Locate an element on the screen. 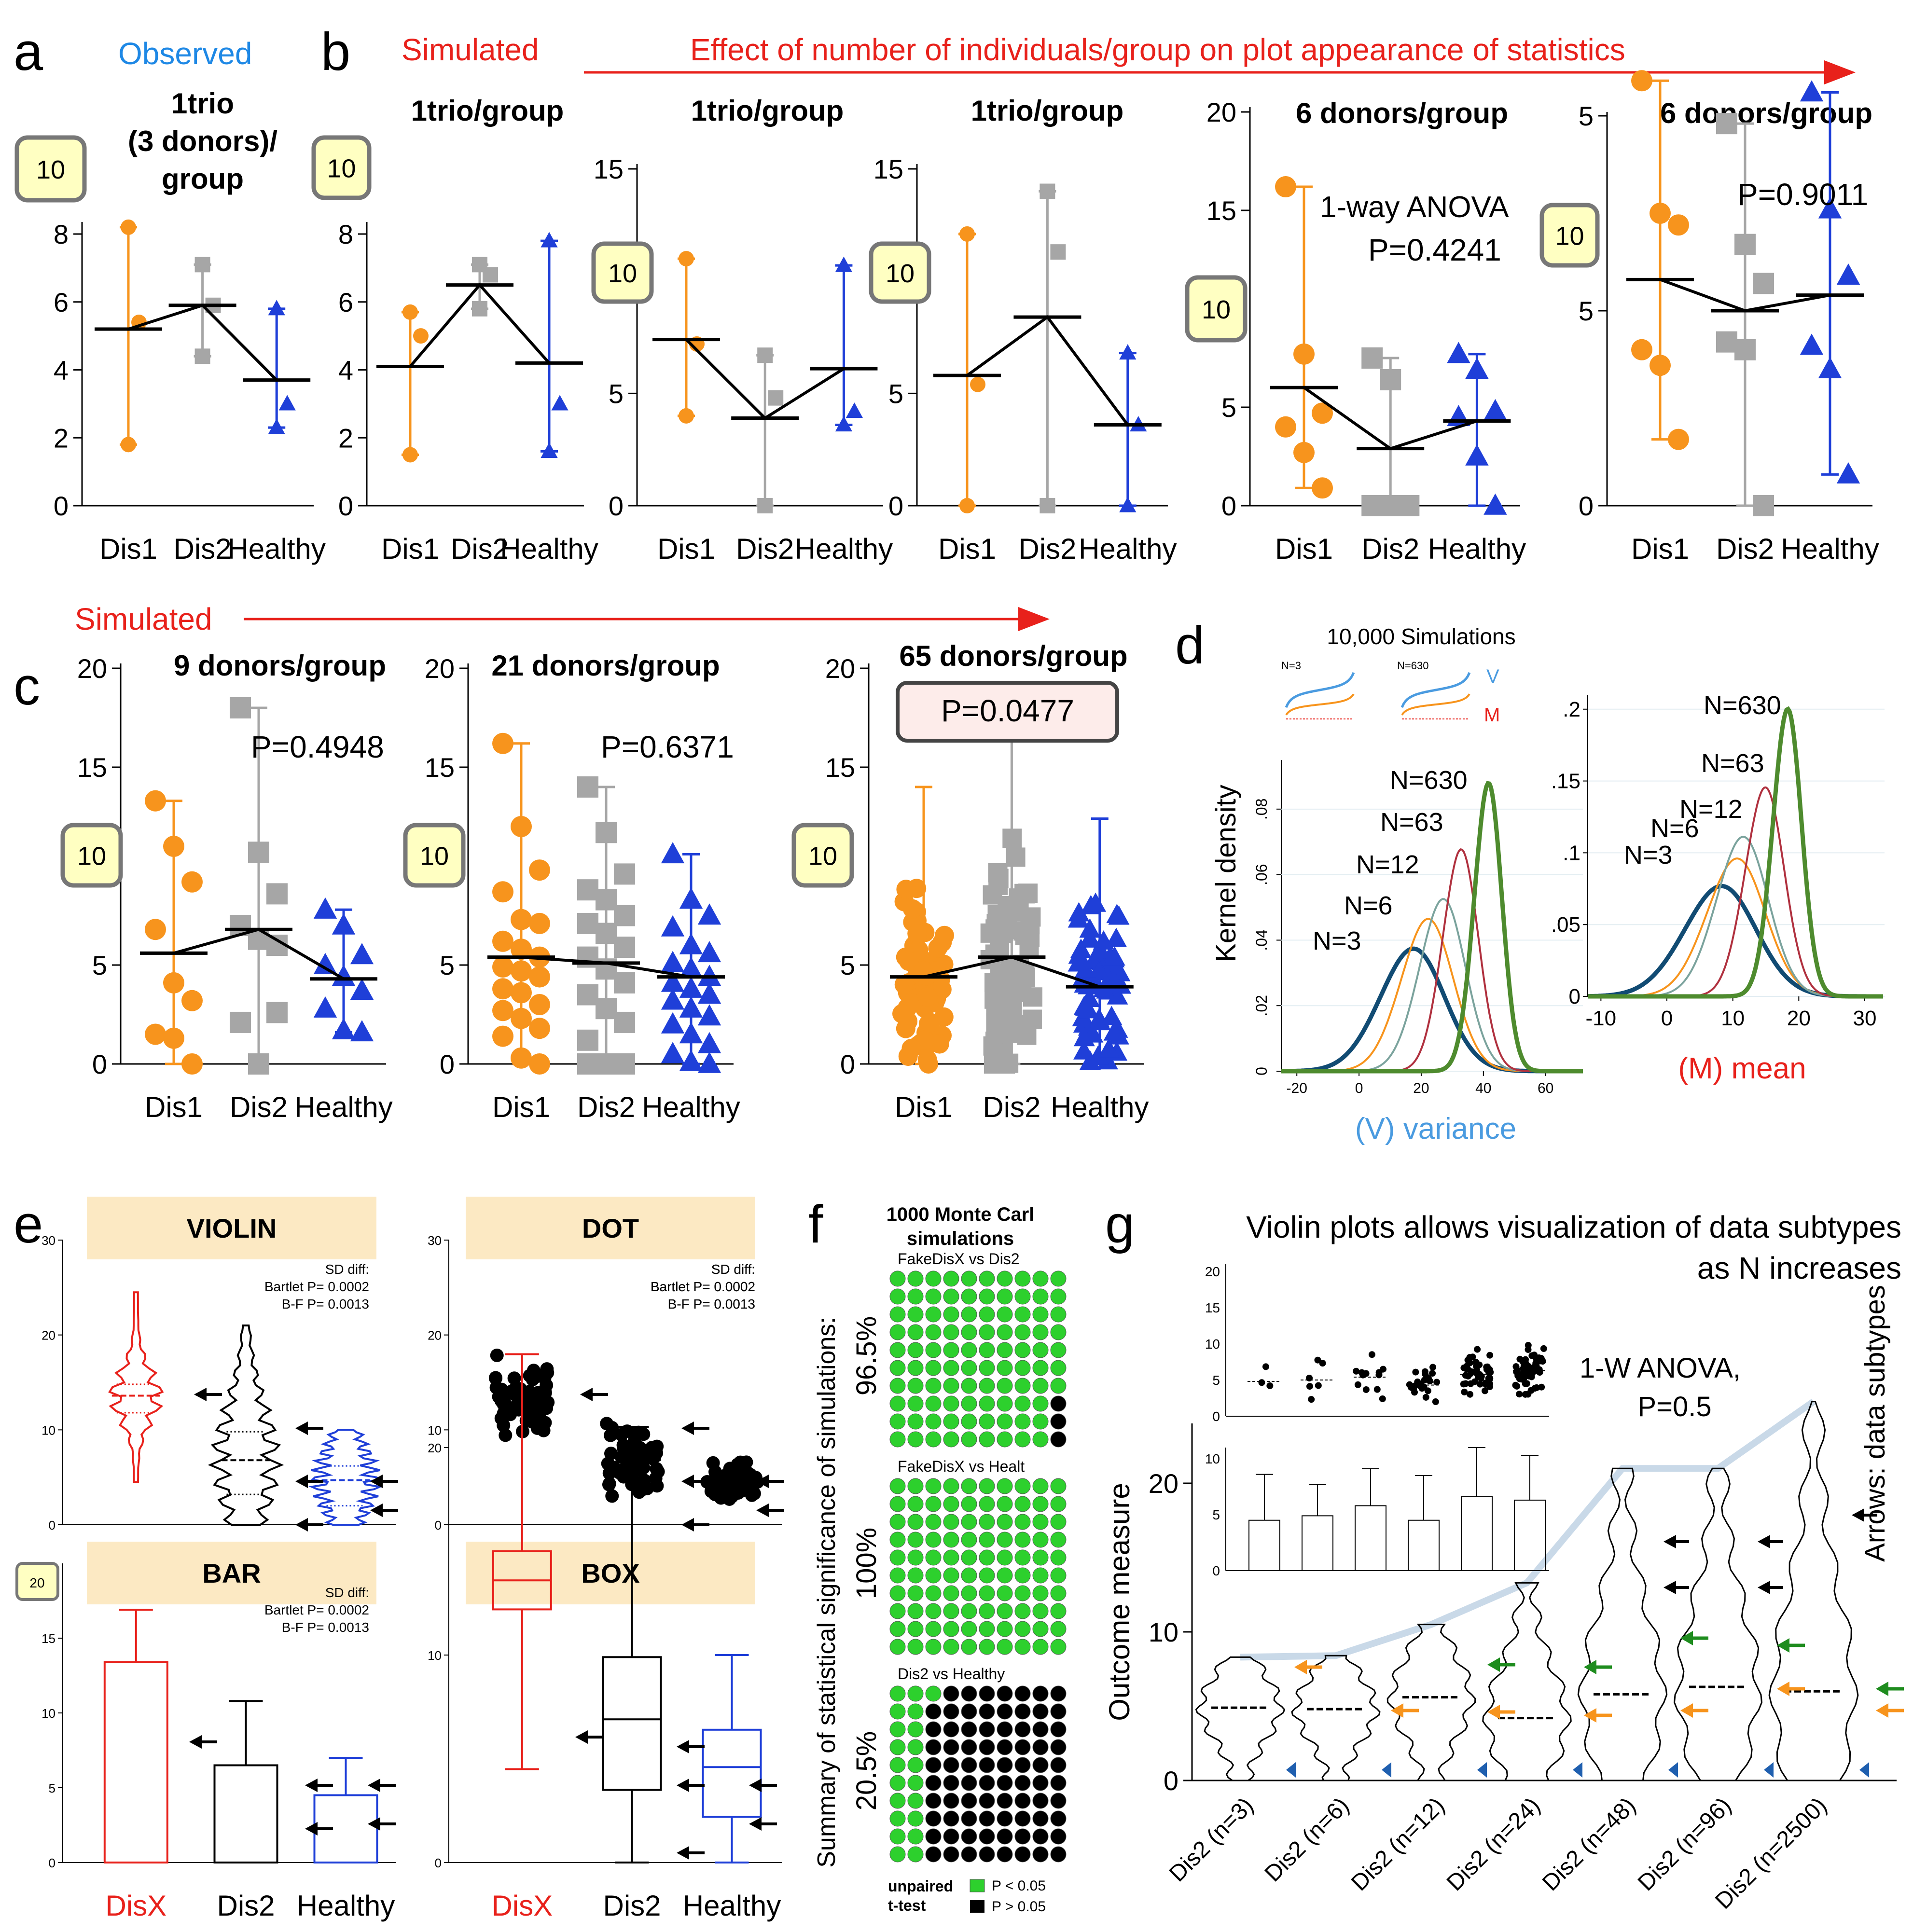 This screenshot has height=1932, width=1927. d-ytick-label-mean-1: .05 is located at coordinates (1565, 925).